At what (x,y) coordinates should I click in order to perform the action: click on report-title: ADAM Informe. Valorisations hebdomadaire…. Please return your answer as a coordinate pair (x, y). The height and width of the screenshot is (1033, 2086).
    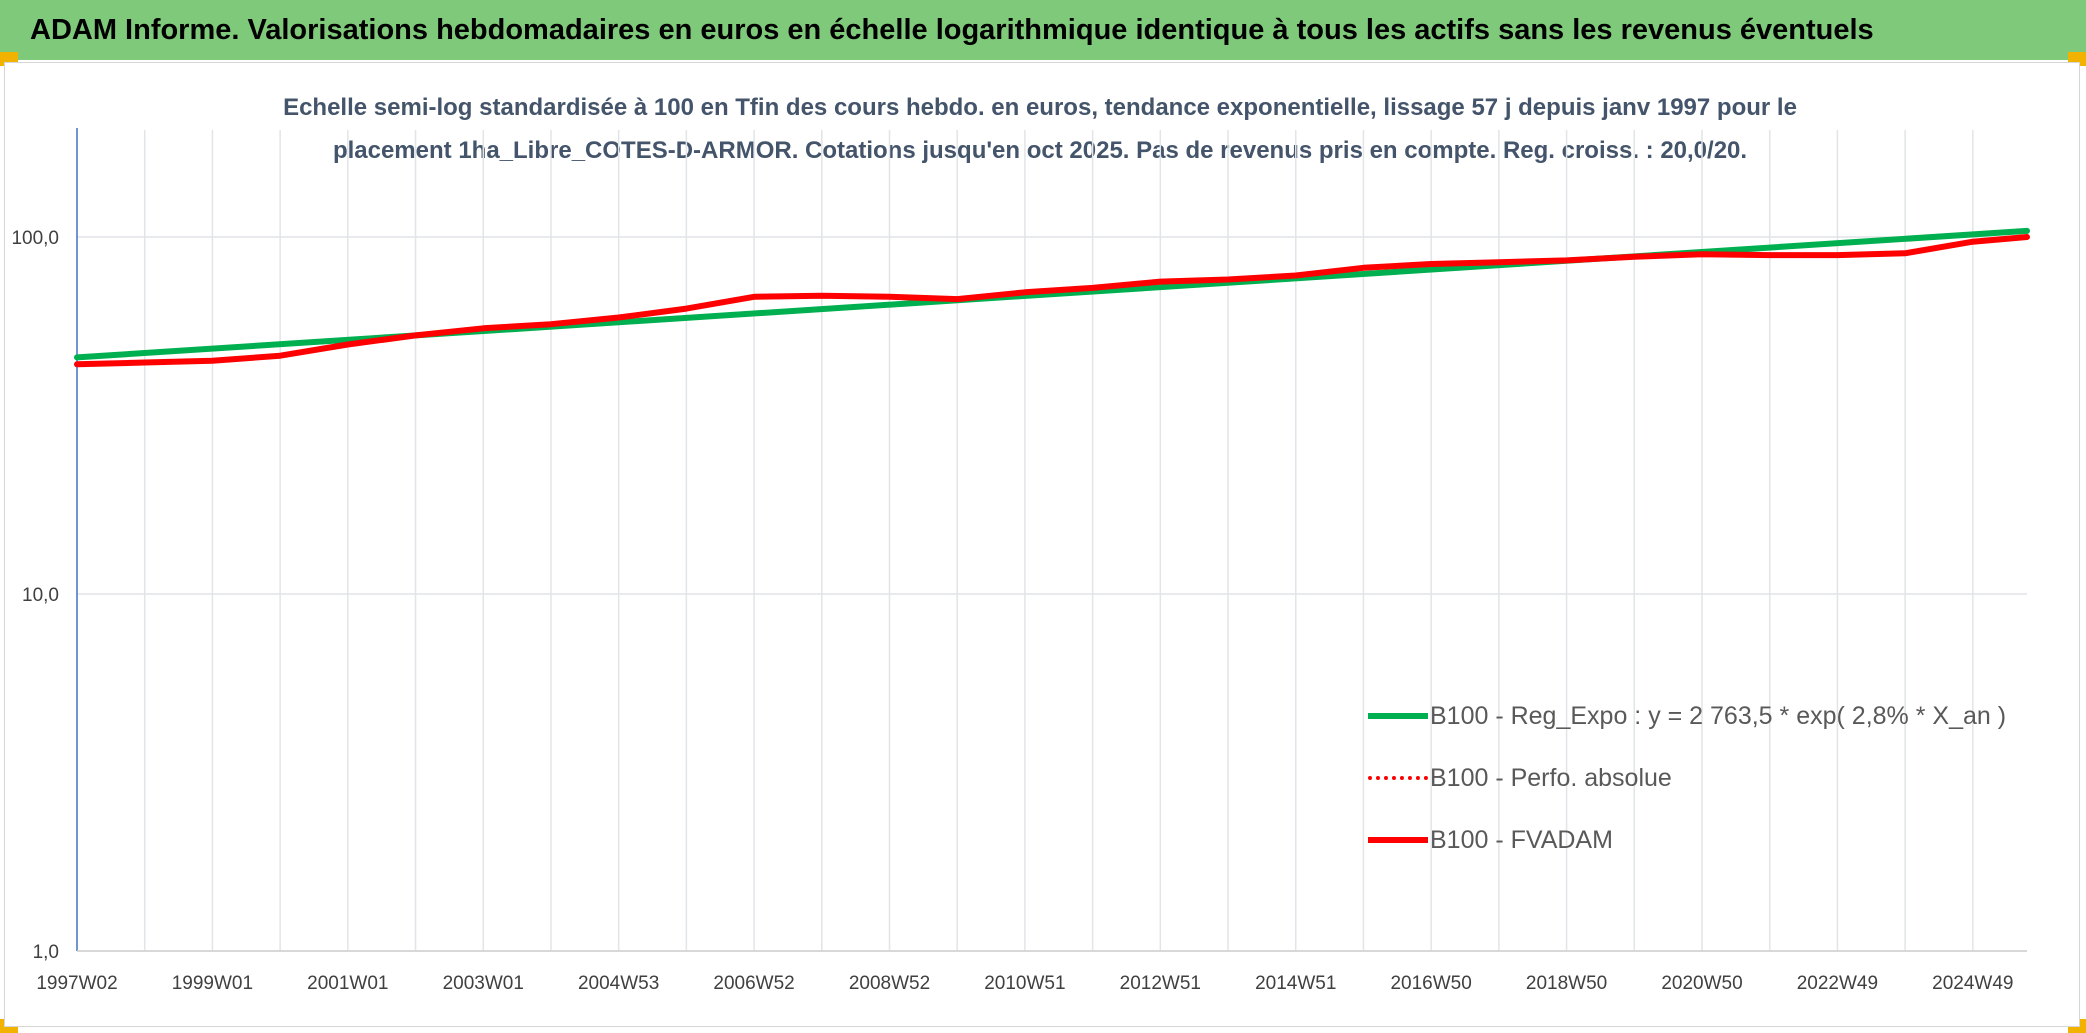
    Looking at the image, I should click on (952, 29).